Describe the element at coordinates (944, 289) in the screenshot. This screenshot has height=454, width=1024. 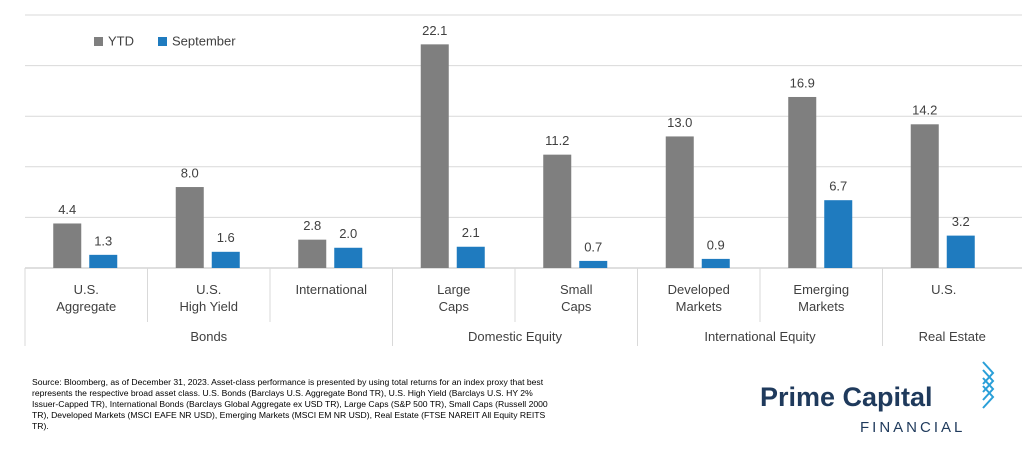
I see `x-tick-label: U.S.` at that location.